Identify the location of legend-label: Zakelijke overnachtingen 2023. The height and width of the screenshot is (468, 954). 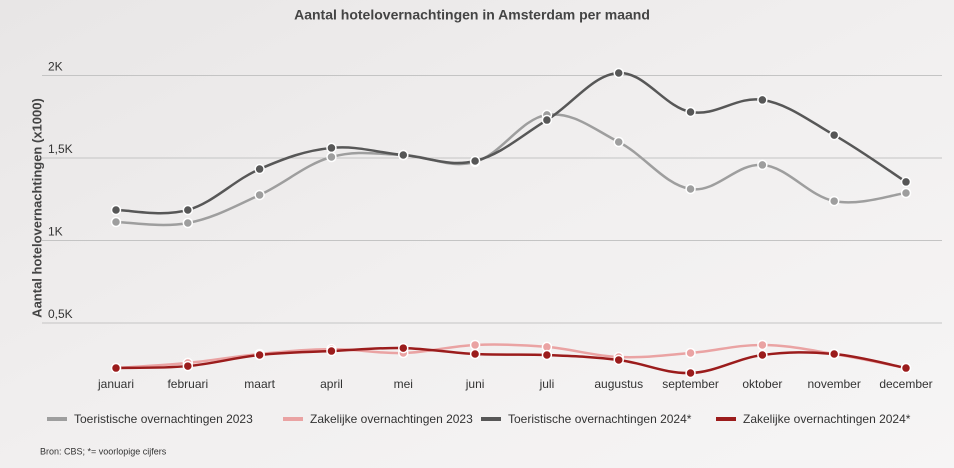
(391, 419).